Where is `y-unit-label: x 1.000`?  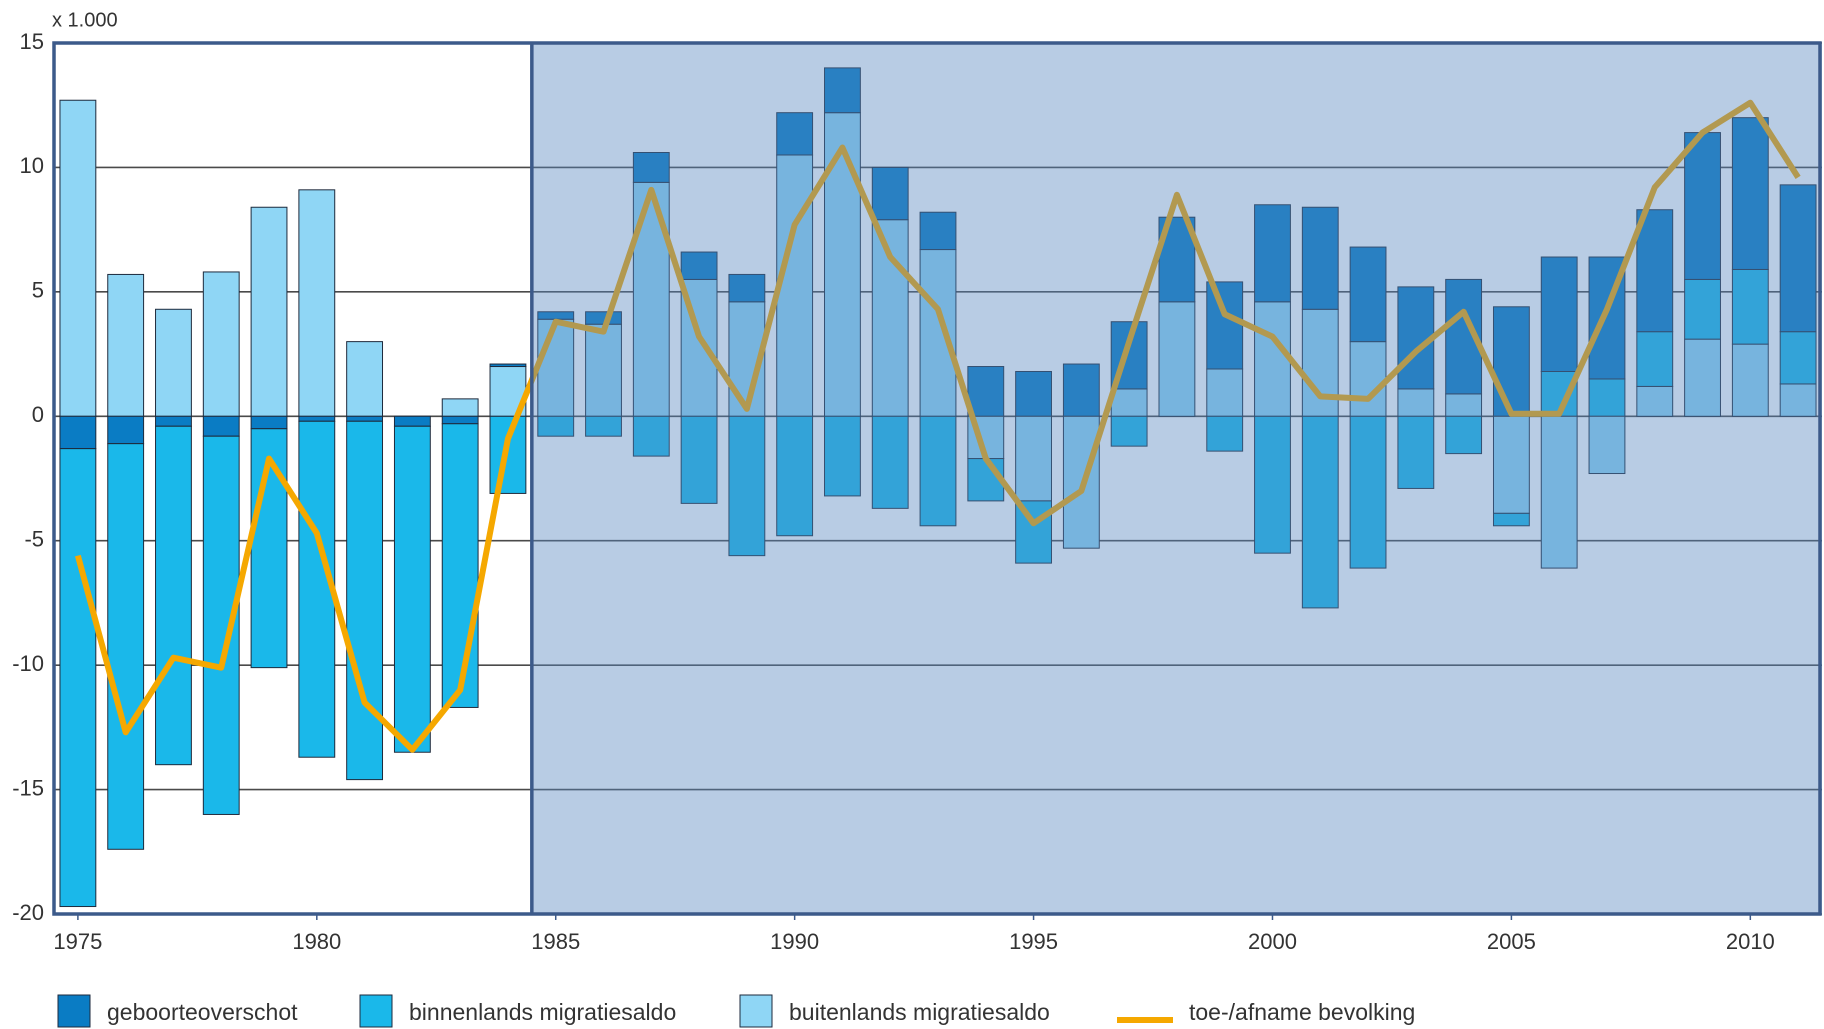 y-unit-label: x 1.000 is located at coordinates (85, 20).